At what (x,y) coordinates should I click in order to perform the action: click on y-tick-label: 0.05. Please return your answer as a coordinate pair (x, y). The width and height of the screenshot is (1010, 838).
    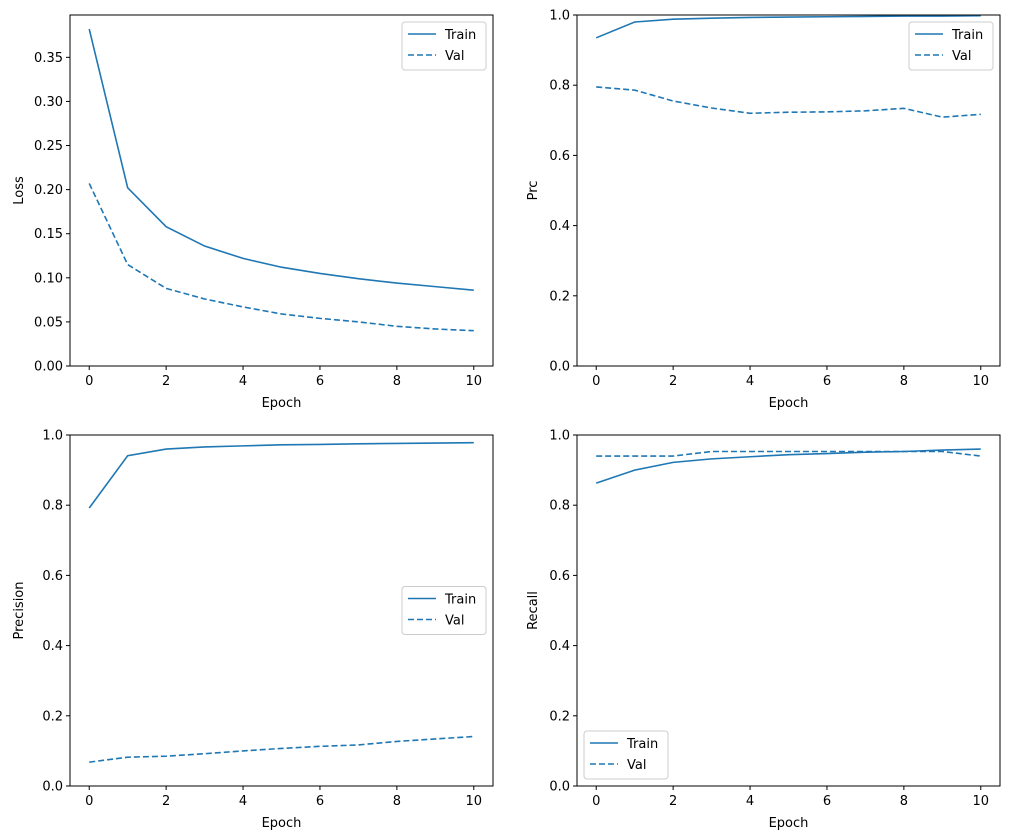
    Looking at the image, I should click on (48, 322).